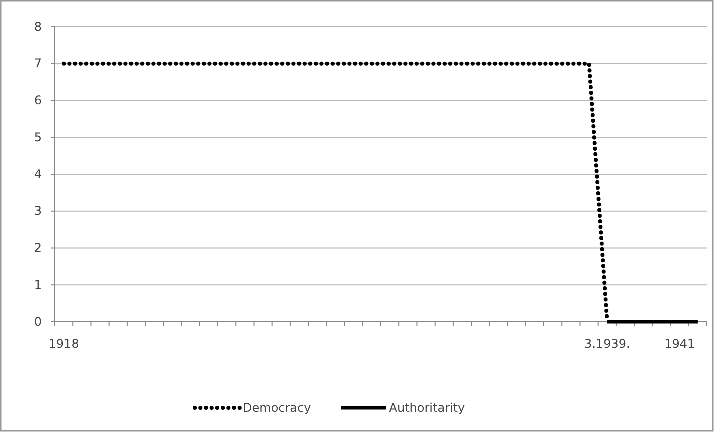  Describe the element at coordinates (38, 285) in the screenshot. I see `y-tick-label: 1` at that location.